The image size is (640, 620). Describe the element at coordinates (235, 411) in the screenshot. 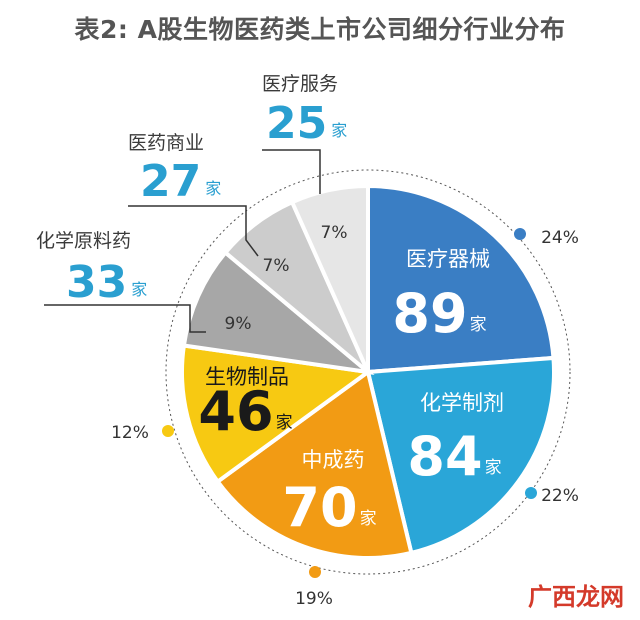

I see `slice-count-label: 46` at that location.